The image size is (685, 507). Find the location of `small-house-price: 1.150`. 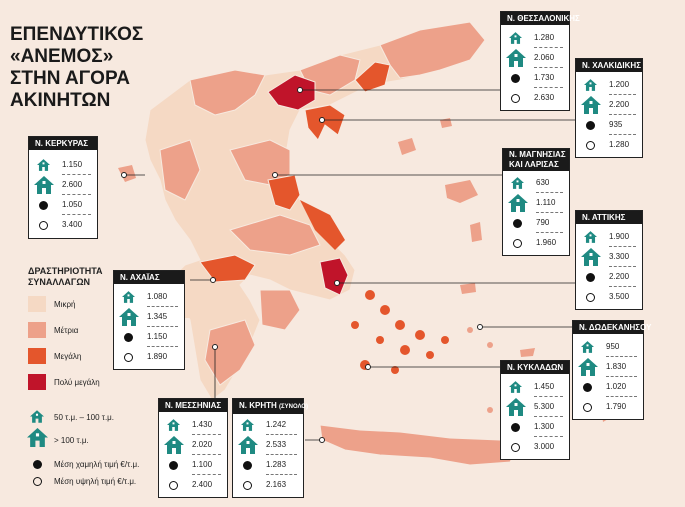

small-house-price: 1.150 is located at coordinates (72, 164).